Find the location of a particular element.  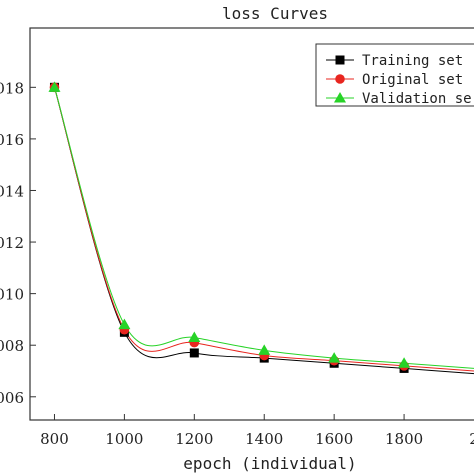

y-tick-label: 010 is located at coordinates (12, 295).